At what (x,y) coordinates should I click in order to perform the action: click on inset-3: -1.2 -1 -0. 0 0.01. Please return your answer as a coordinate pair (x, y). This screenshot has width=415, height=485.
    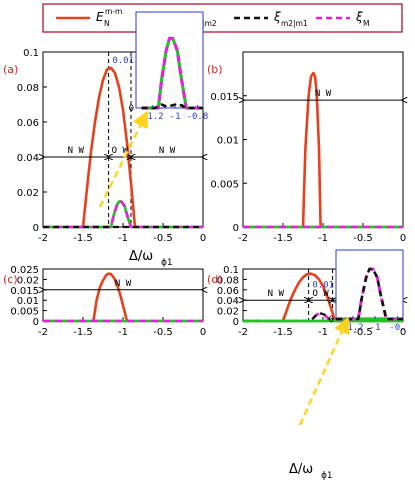
    Looking at the image, I should click on (359, 291).